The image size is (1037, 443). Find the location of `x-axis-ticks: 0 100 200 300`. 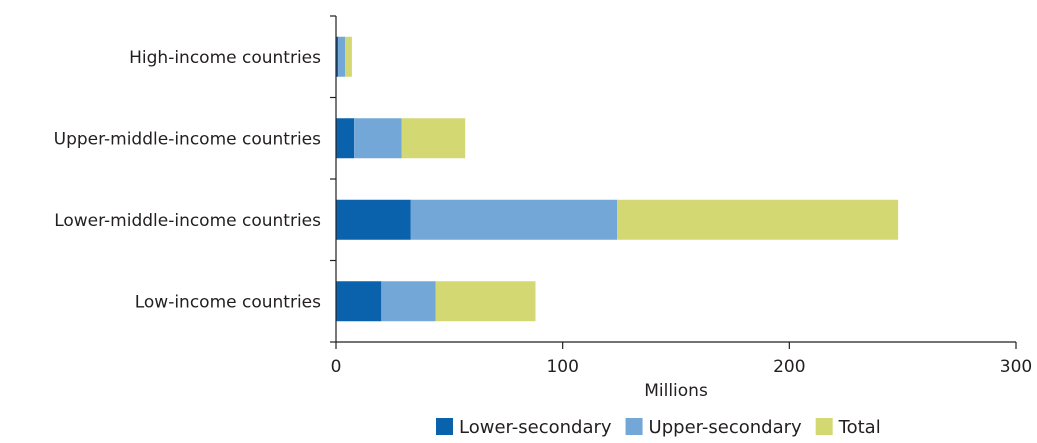

x-axis-ticks: 0 100 200 300 is located at coordinates (681, 359).